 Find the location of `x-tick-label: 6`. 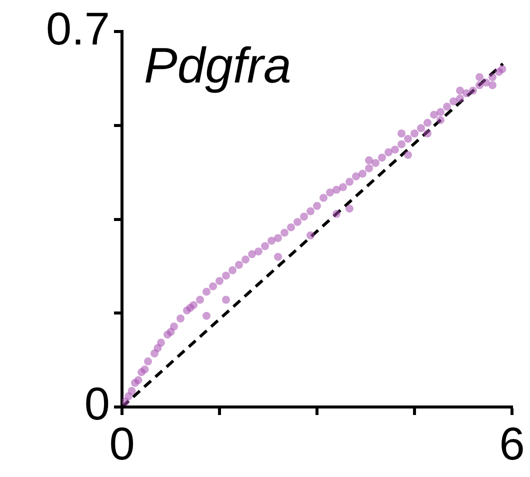

x-tick-label: 6 is located at coordinates (512, 443).